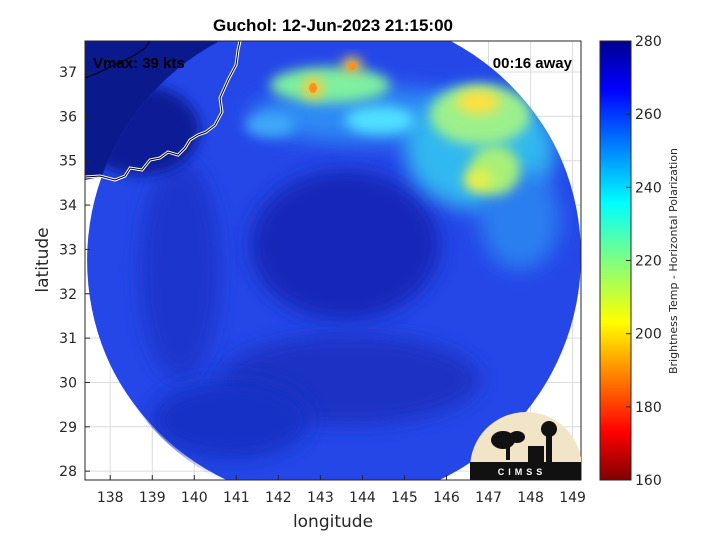 The height and width of the screenshot is (540, 720). Describe the element at coordinates (330, 85) in the screenshot. I see `green-band-n` at that location.